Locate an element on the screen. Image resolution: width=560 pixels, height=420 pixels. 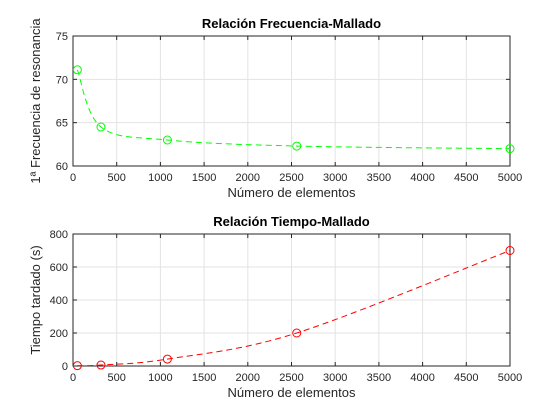
y-axis-label: Tiempo tardado (s) is located at coordinates (35, 299).